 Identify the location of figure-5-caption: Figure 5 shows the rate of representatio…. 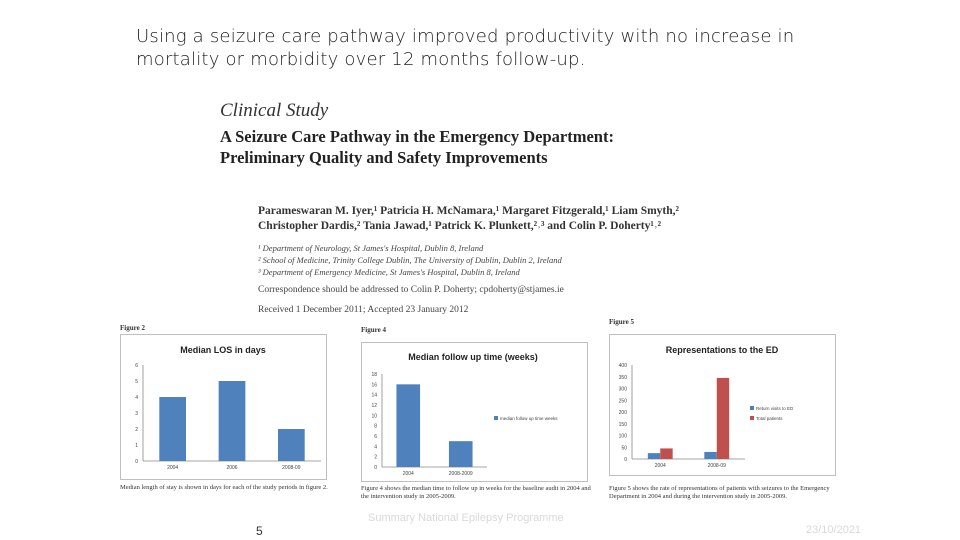
(719, 492).